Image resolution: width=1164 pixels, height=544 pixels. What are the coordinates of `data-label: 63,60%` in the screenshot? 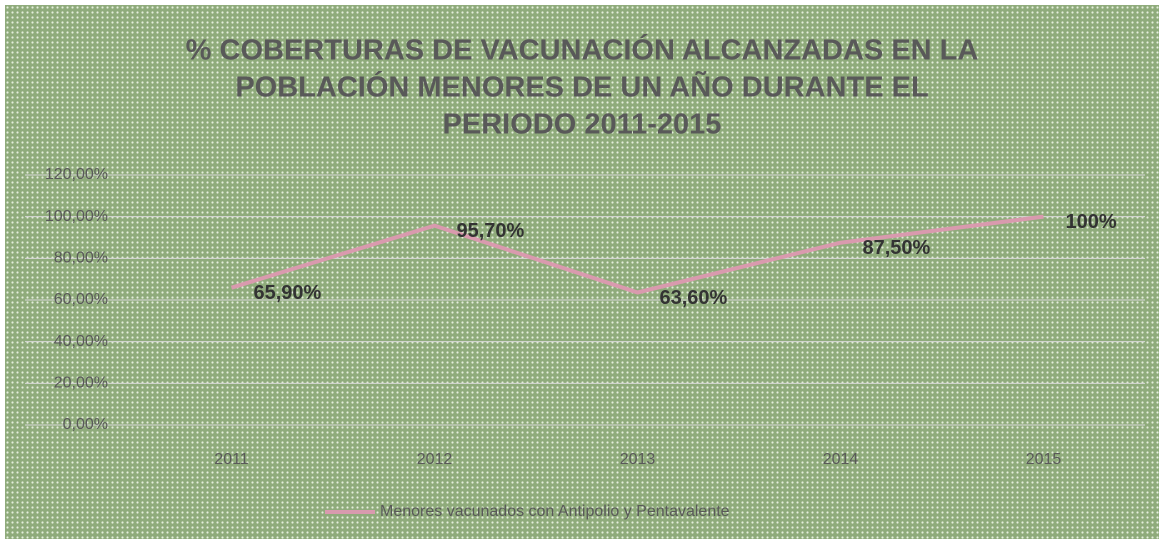 It's located at (694, 298).